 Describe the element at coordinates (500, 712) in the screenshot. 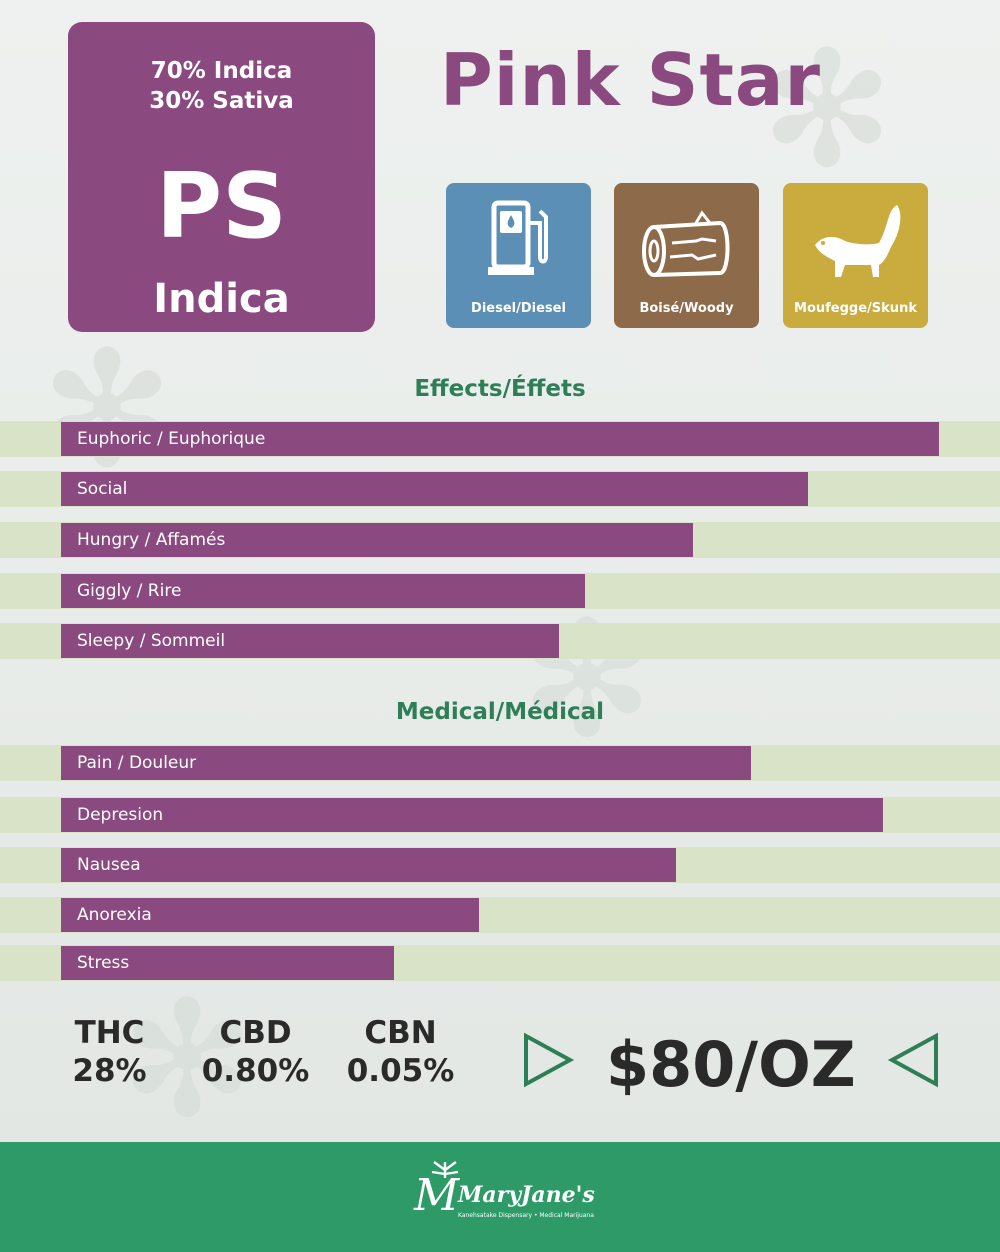

I see `medical-heading: Medical/Médical` at that location.